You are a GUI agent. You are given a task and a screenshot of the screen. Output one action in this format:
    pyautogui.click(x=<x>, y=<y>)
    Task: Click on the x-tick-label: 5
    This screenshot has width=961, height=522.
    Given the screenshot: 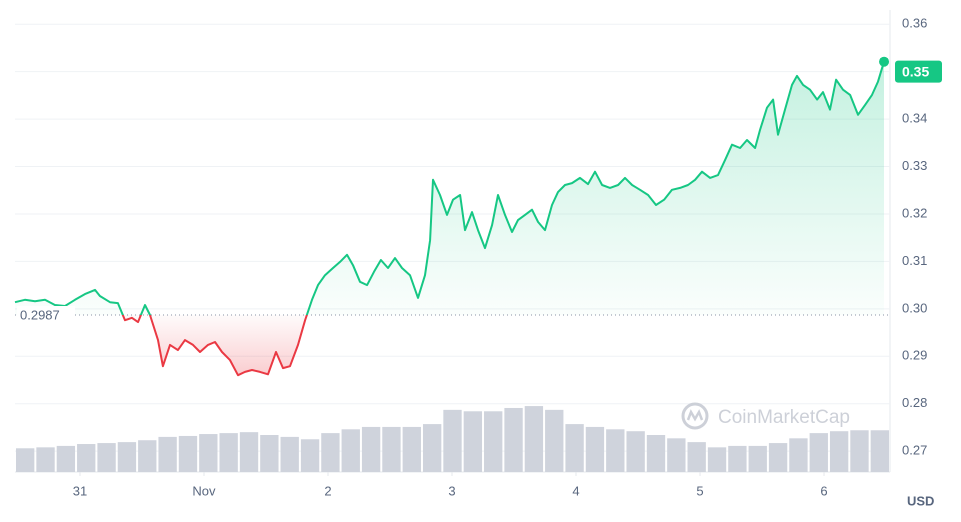 What is the action you would take?
    pyautogui.click(x=699, y=490)
    